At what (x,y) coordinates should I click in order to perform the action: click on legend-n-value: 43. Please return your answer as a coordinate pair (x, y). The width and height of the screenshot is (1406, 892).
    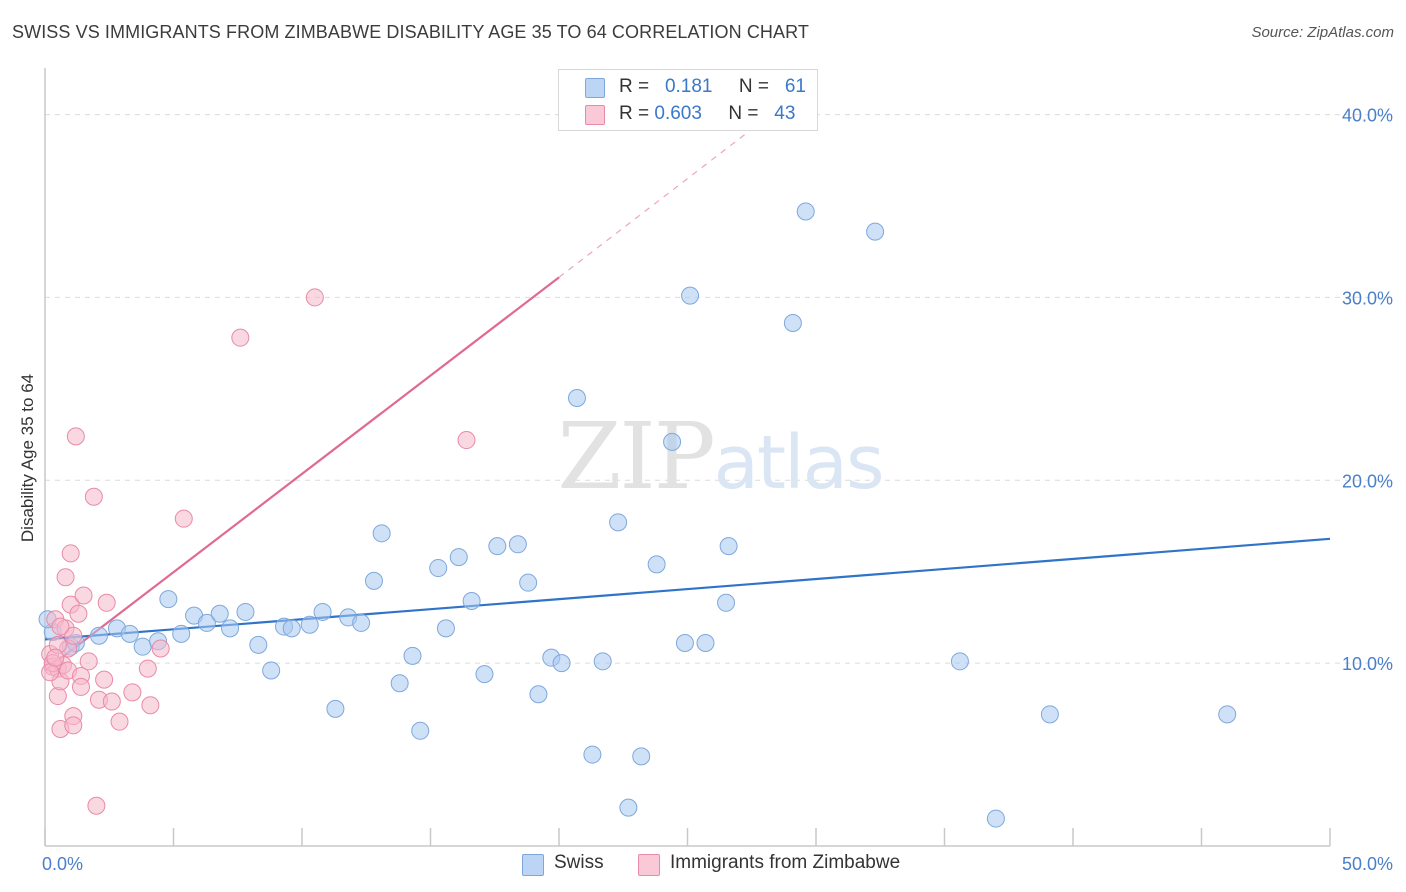
    Looking at the image, I should click on (785, 113).